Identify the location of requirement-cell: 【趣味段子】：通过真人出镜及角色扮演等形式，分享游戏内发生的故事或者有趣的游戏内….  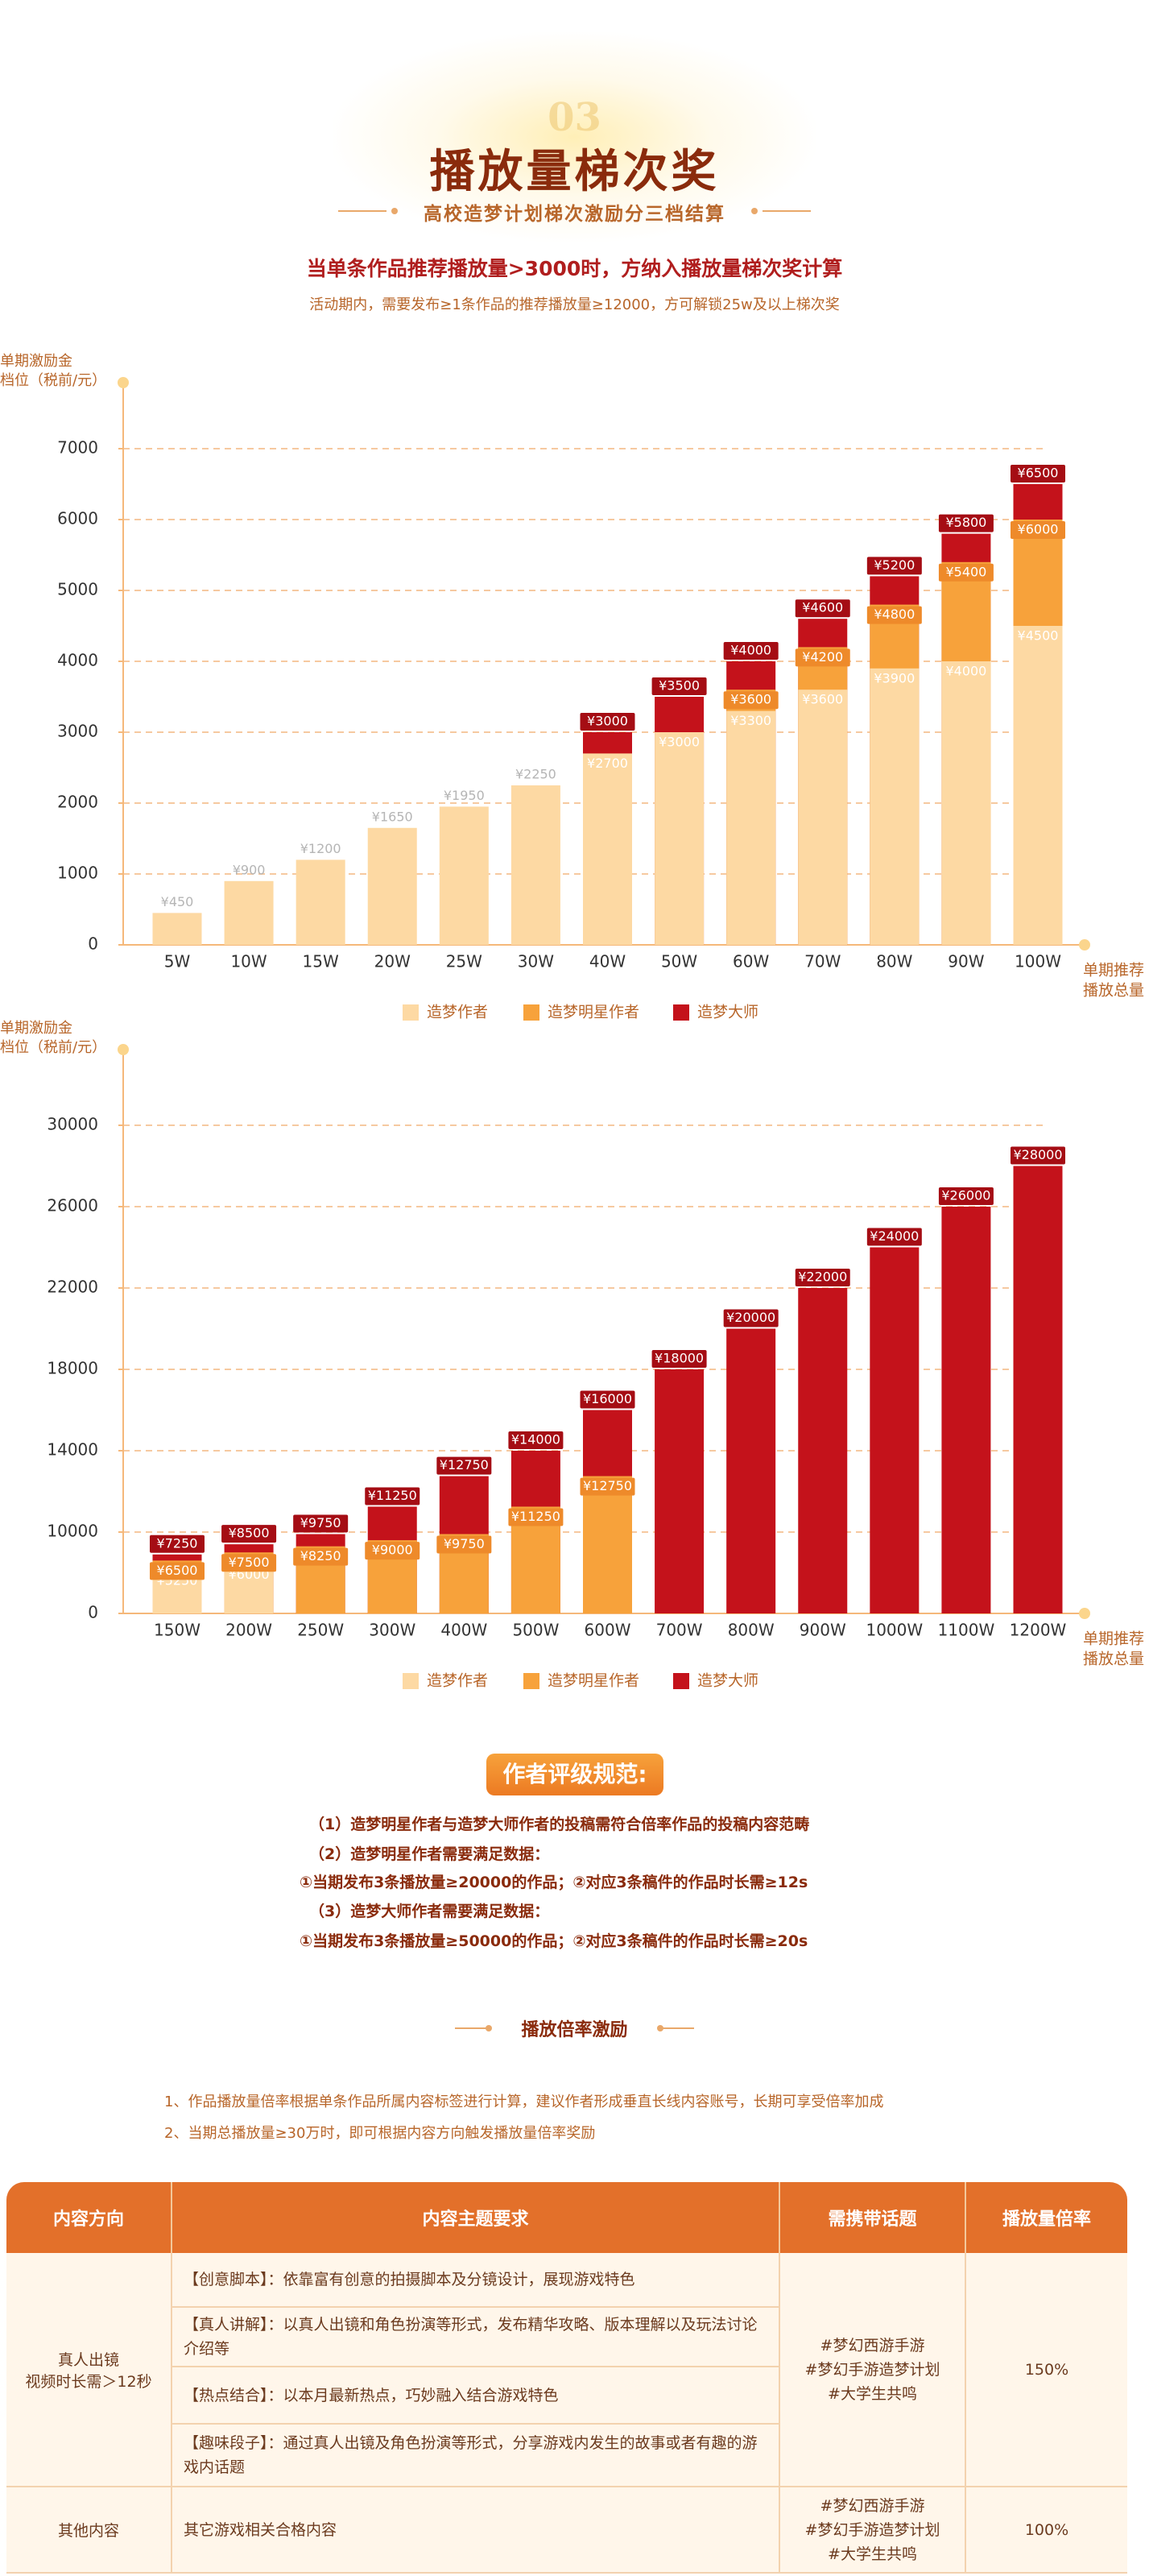
(476, 2456).